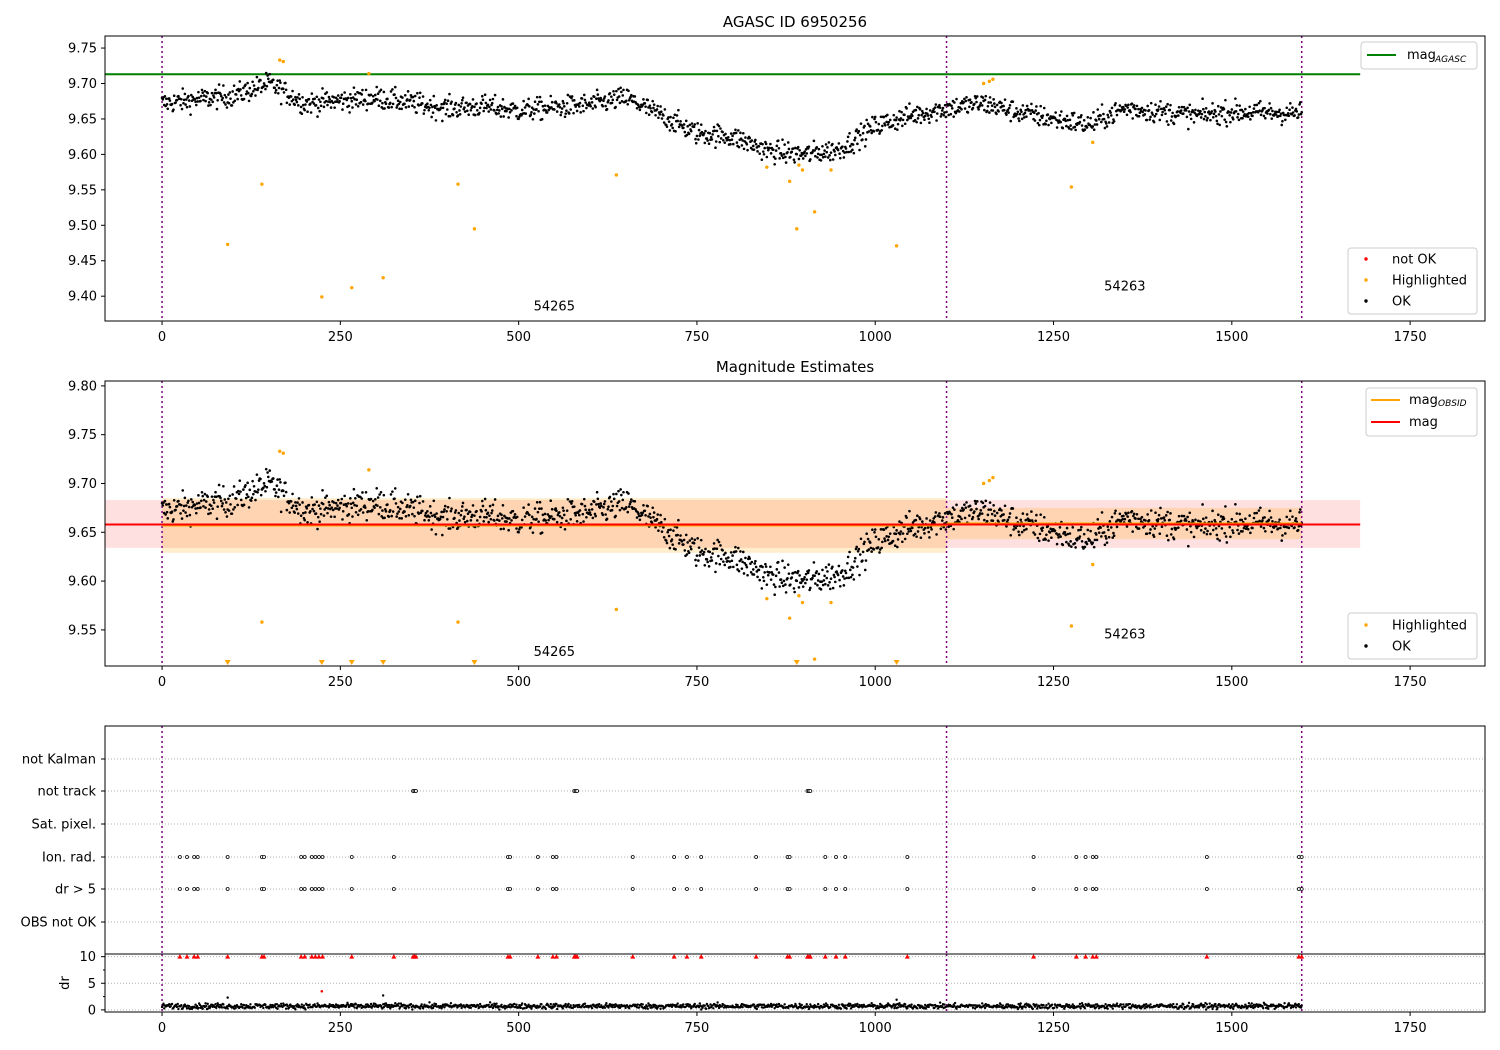 This screenshot has height=1050, width=1500. What do you see at coordinates (1033, 857) in the screenshot?
I see `flag-marker` at bounding box center [1033, 857].